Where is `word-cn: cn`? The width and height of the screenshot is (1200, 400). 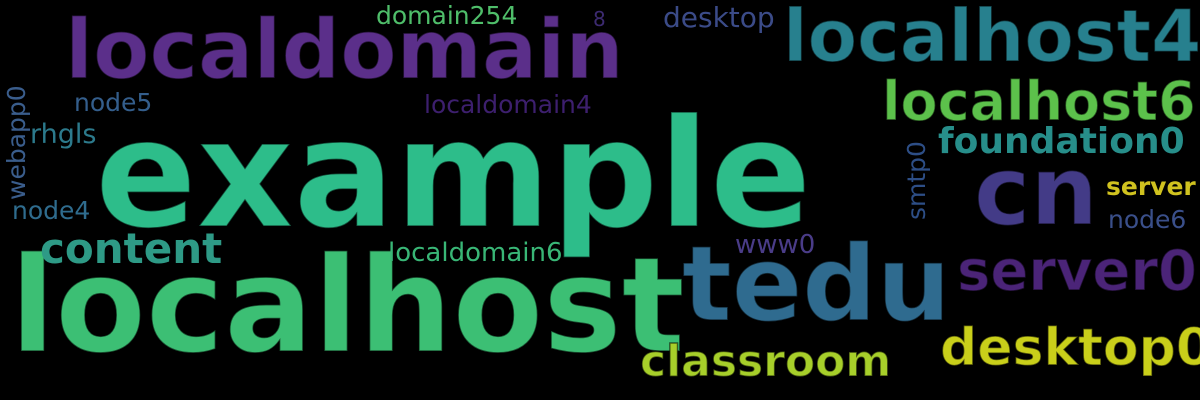 word-cn: cn is located at coordinates (1035, 192).